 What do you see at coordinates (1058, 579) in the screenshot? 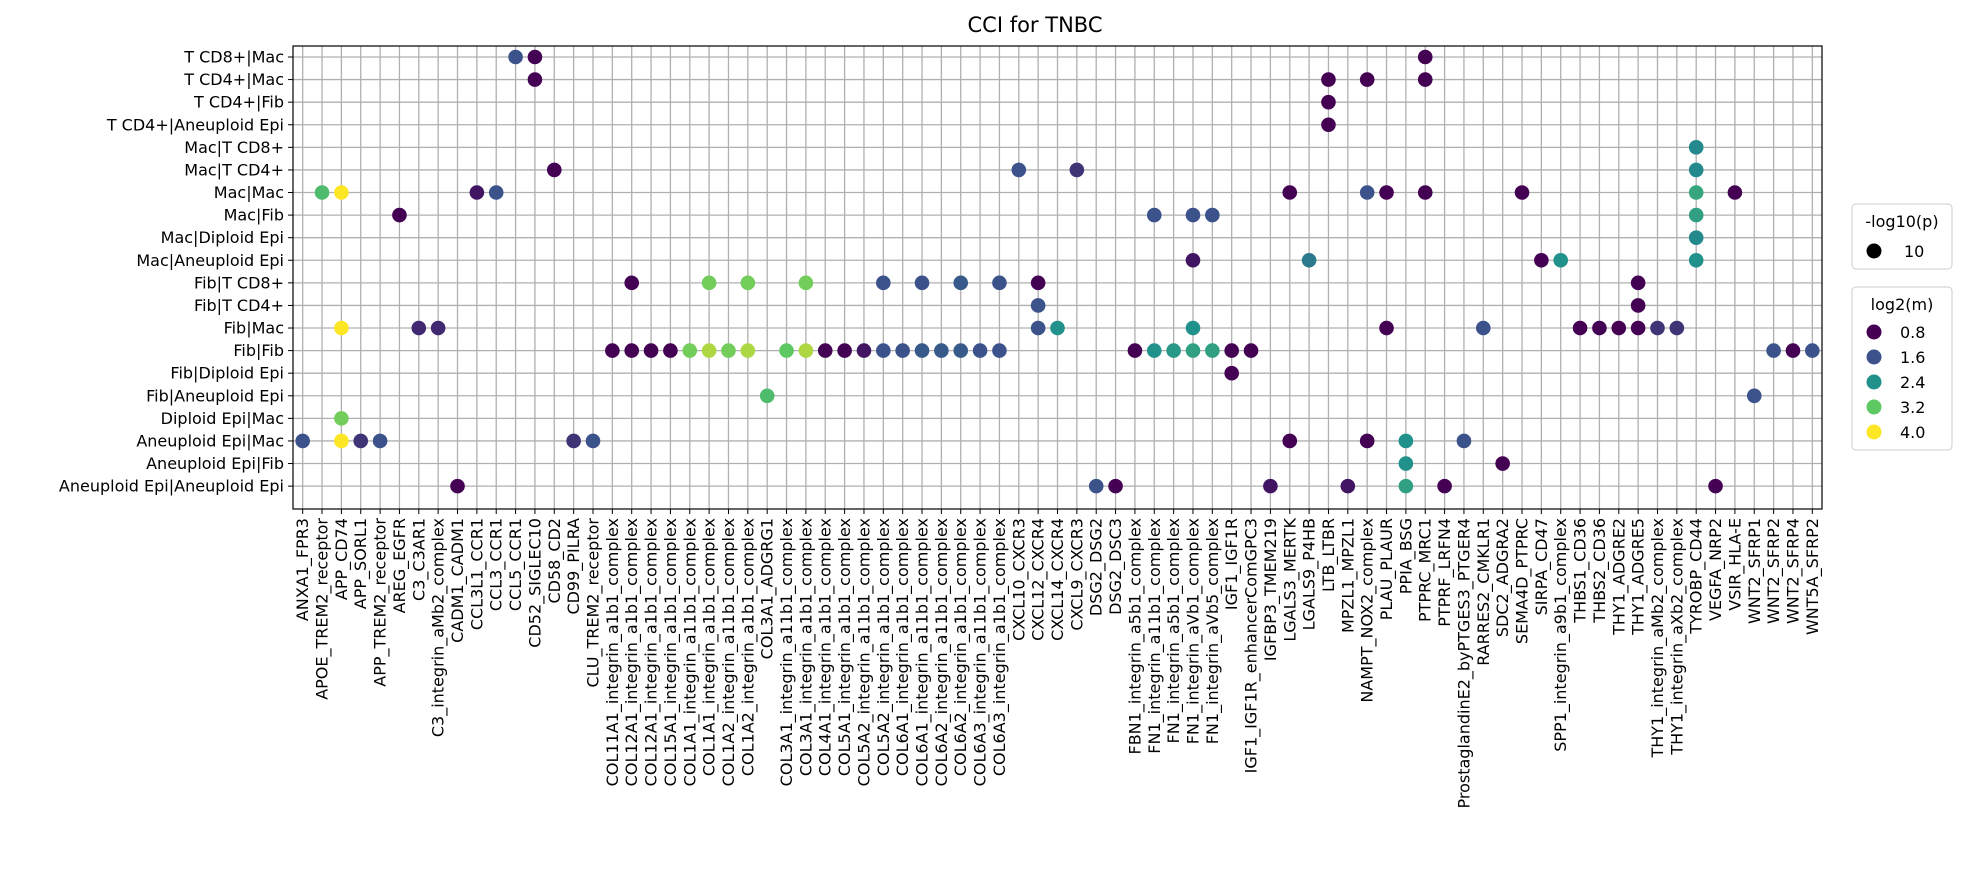
I see `x-tick-label: CXCL14_CXCR4` at bounding box center [1058, 579].